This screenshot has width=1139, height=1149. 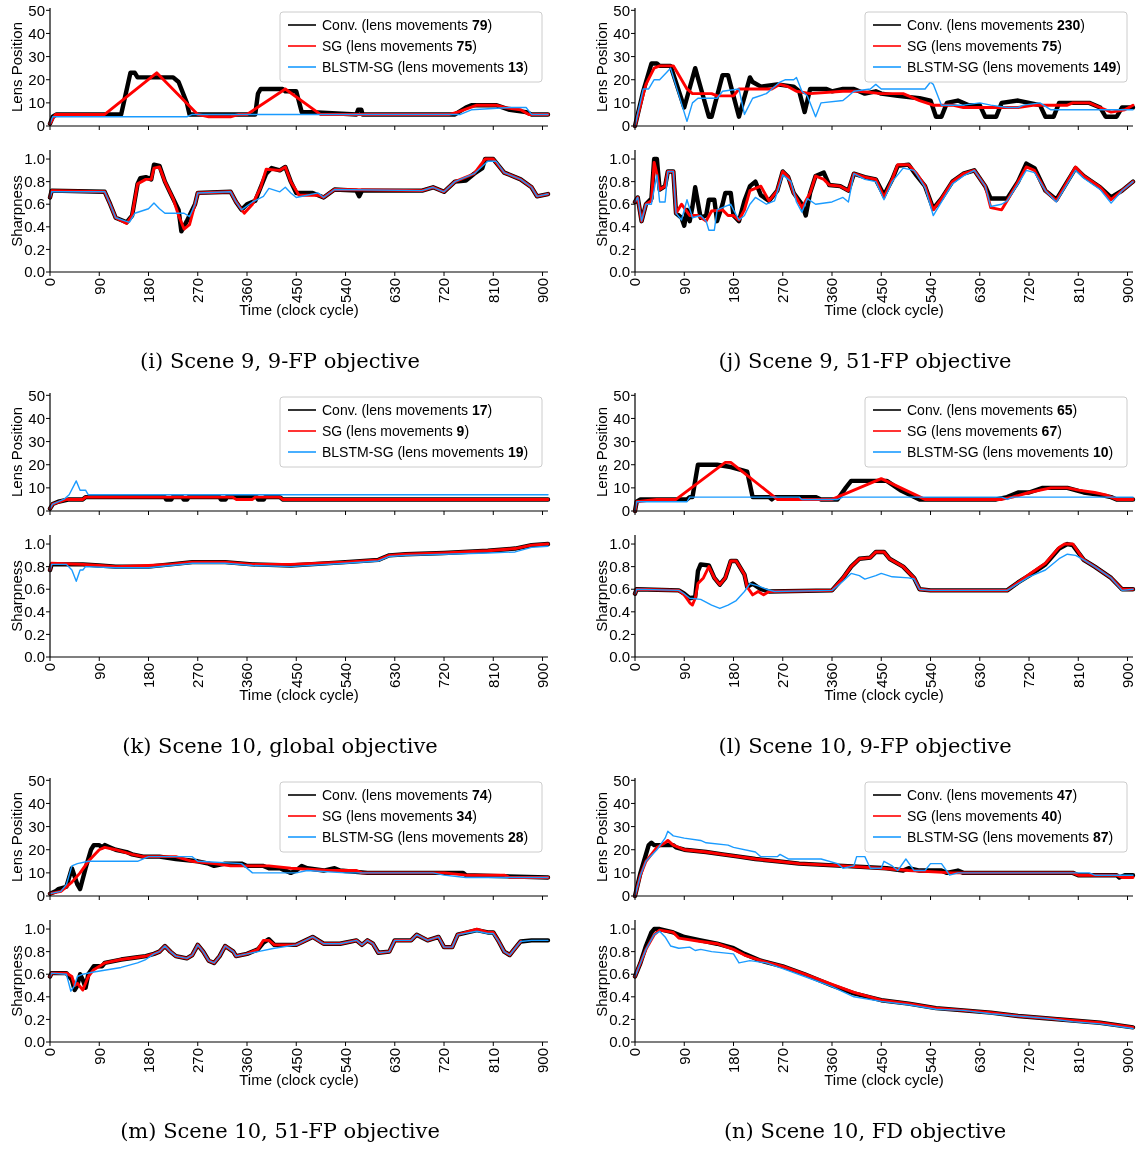 I want to click on text: (m) Scene 10, 51-FP objective, so click(x=280, y=1131).